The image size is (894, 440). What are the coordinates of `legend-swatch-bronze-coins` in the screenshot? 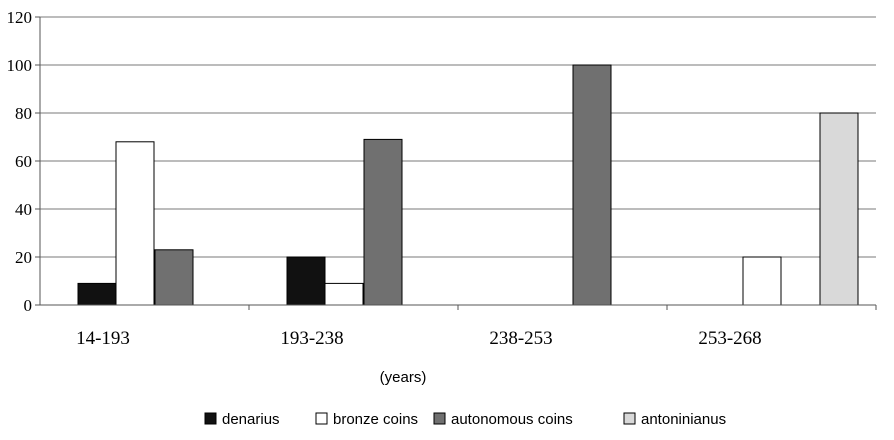 It's located at (321, 418).